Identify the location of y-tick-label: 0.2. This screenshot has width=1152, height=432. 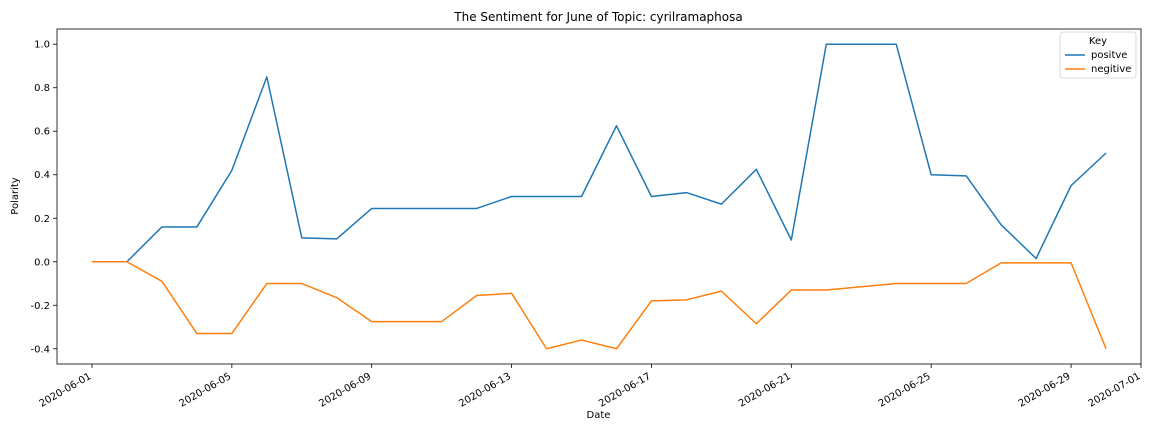
(42, 219).